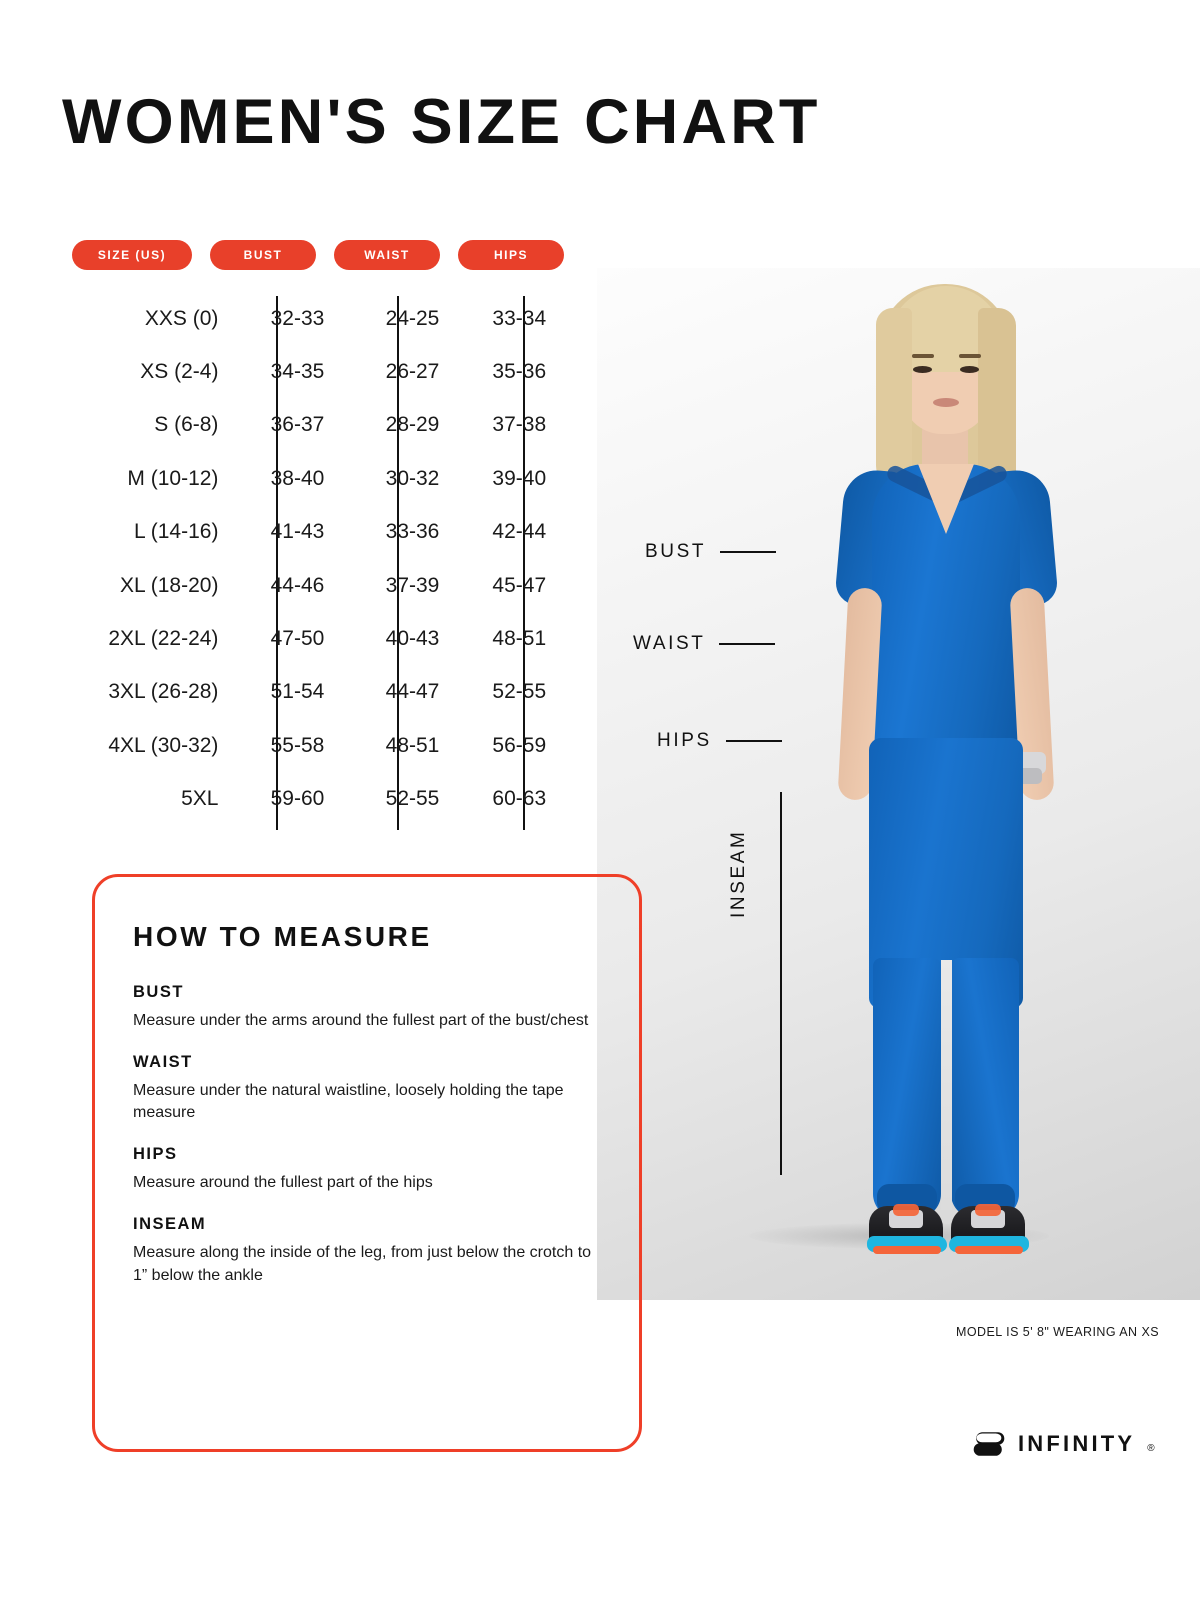 The image size is (1200, 1600). Describe the element at coordinates (519, 745) in the screenshot. I see `cell-hips: 56-59` at that location.